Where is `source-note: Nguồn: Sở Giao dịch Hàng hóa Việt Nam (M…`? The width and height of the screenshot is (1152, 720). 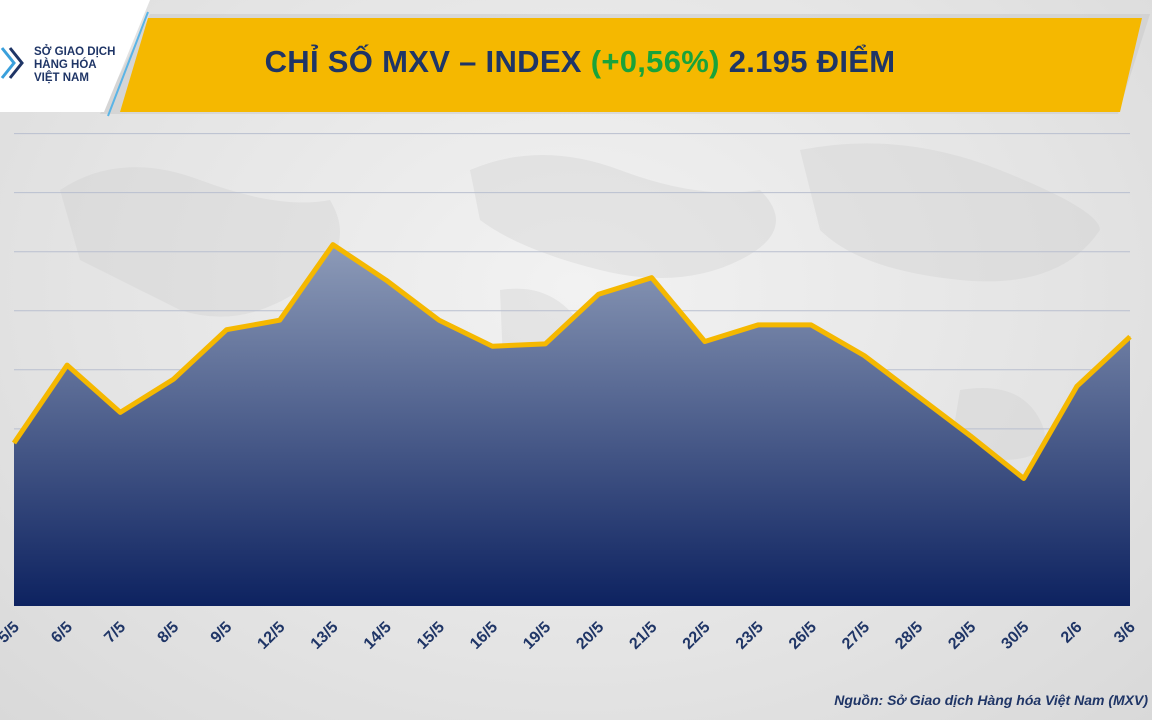 source-note: Nguồn: Sở Giao dịch Hàng hóa Việt Nam (M… is located at coordinates (991, 700).